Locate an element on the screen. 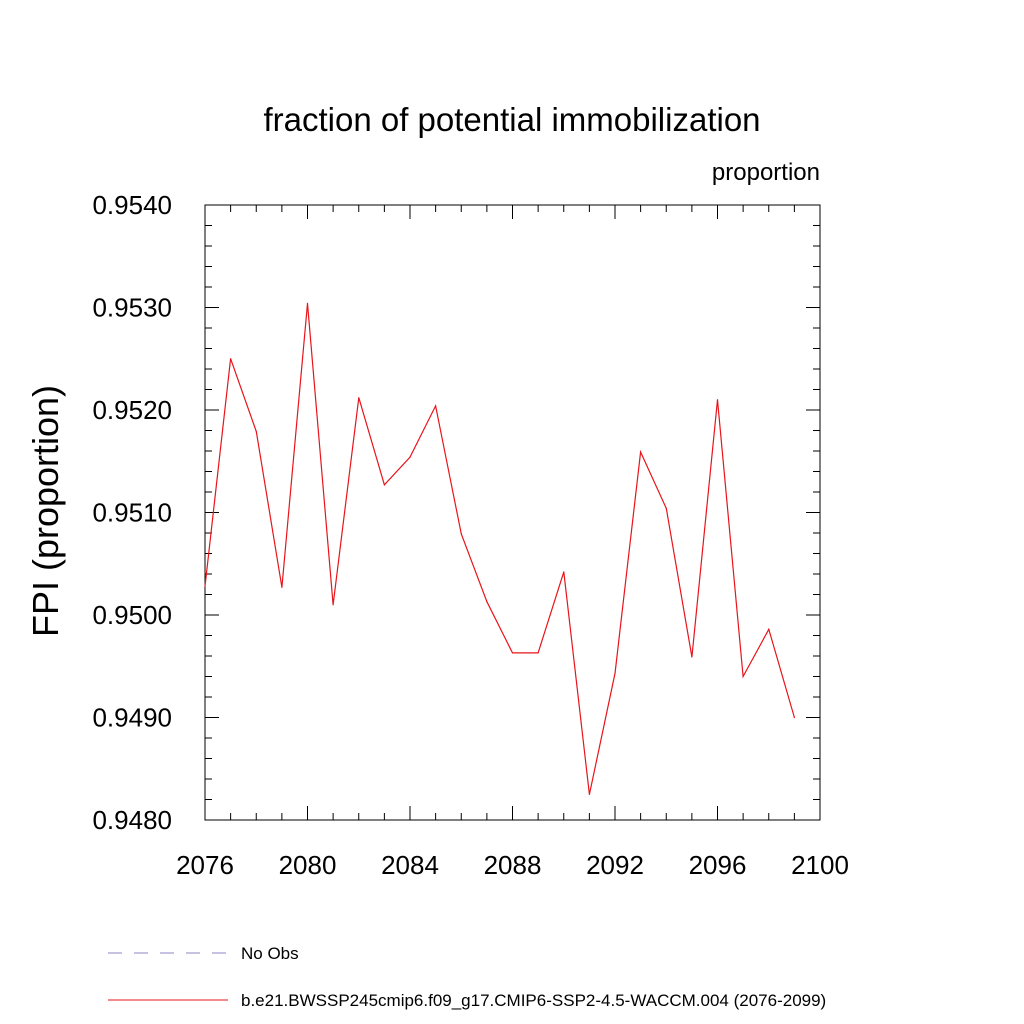  x-tick-label: 2088 is located at coordinates (513, 865).